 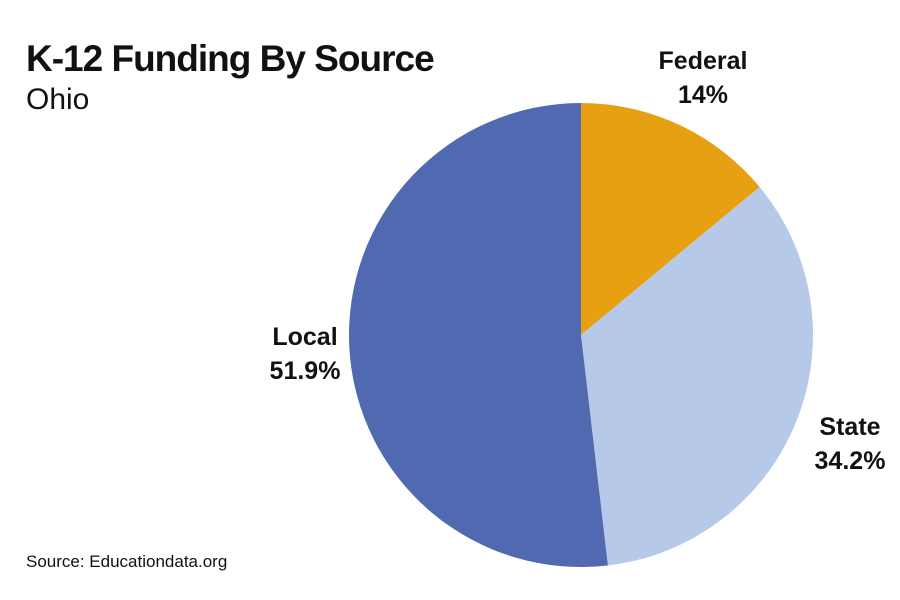 I want to click on slice-label-state: State, so click(x=849, y=427).